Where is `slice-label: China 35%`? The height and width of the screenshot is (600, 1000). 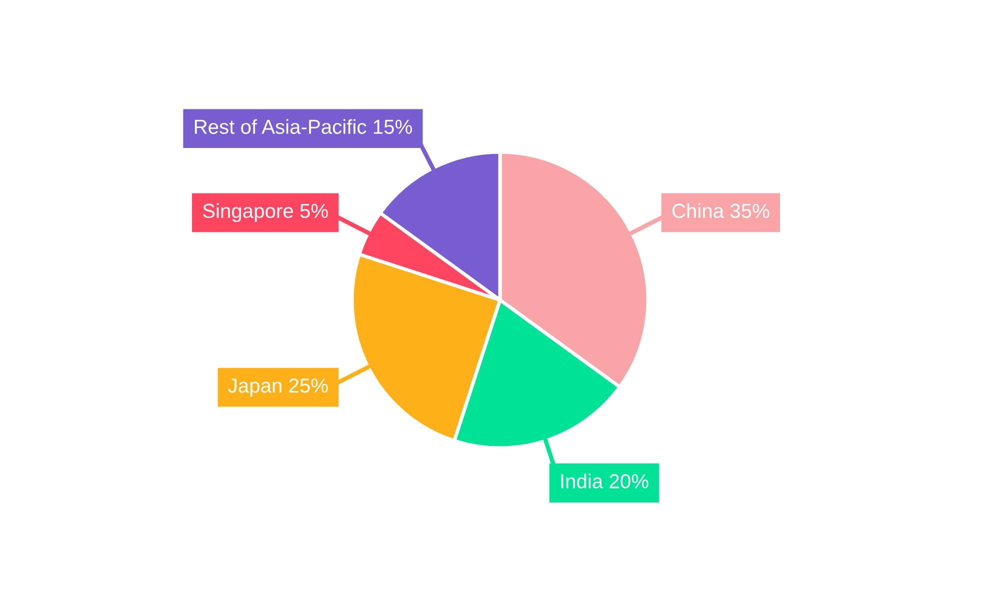
slice-label: China 35% is located at coordinates (721, 210).